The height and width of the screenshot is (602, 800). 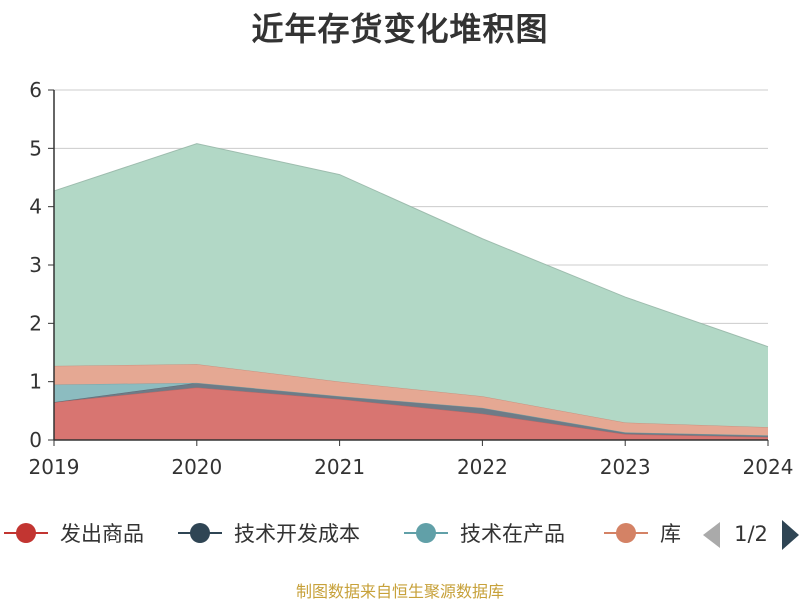 What do you see at coordinates (711, 535) in the screenshot?
I see `legend-prev-arrow-icon` at bounding box center [711, 535].